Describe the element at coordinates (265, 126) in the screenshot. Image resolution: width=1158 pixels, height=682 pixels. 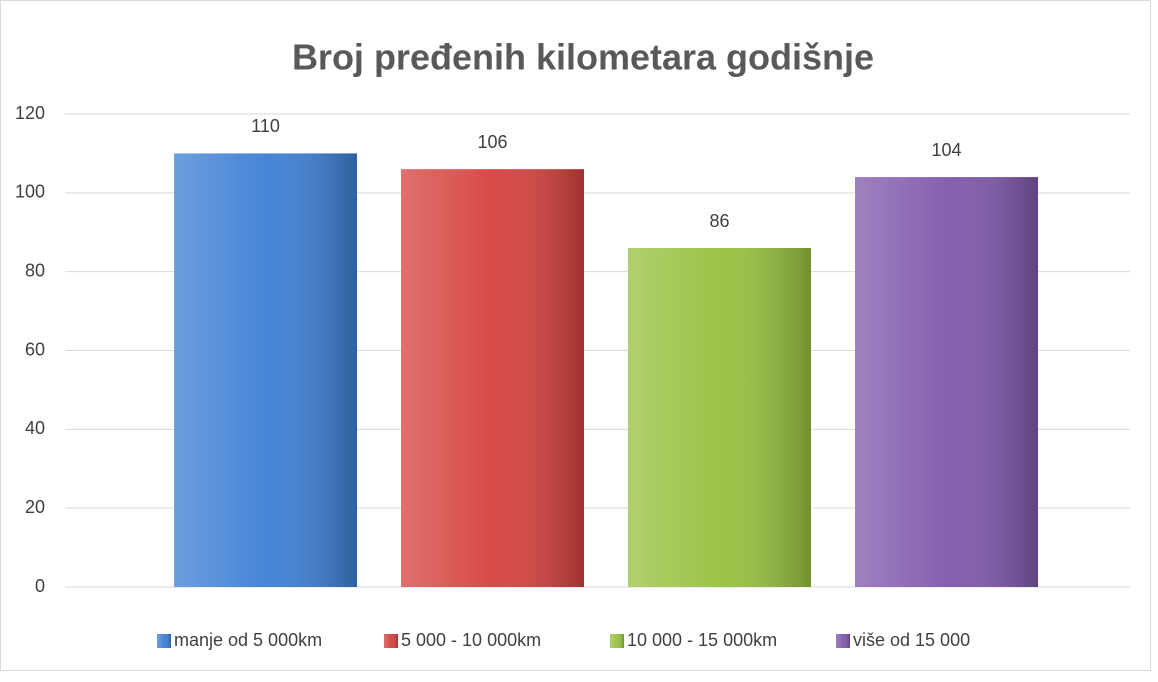
I see `data-label: 110` at that location.